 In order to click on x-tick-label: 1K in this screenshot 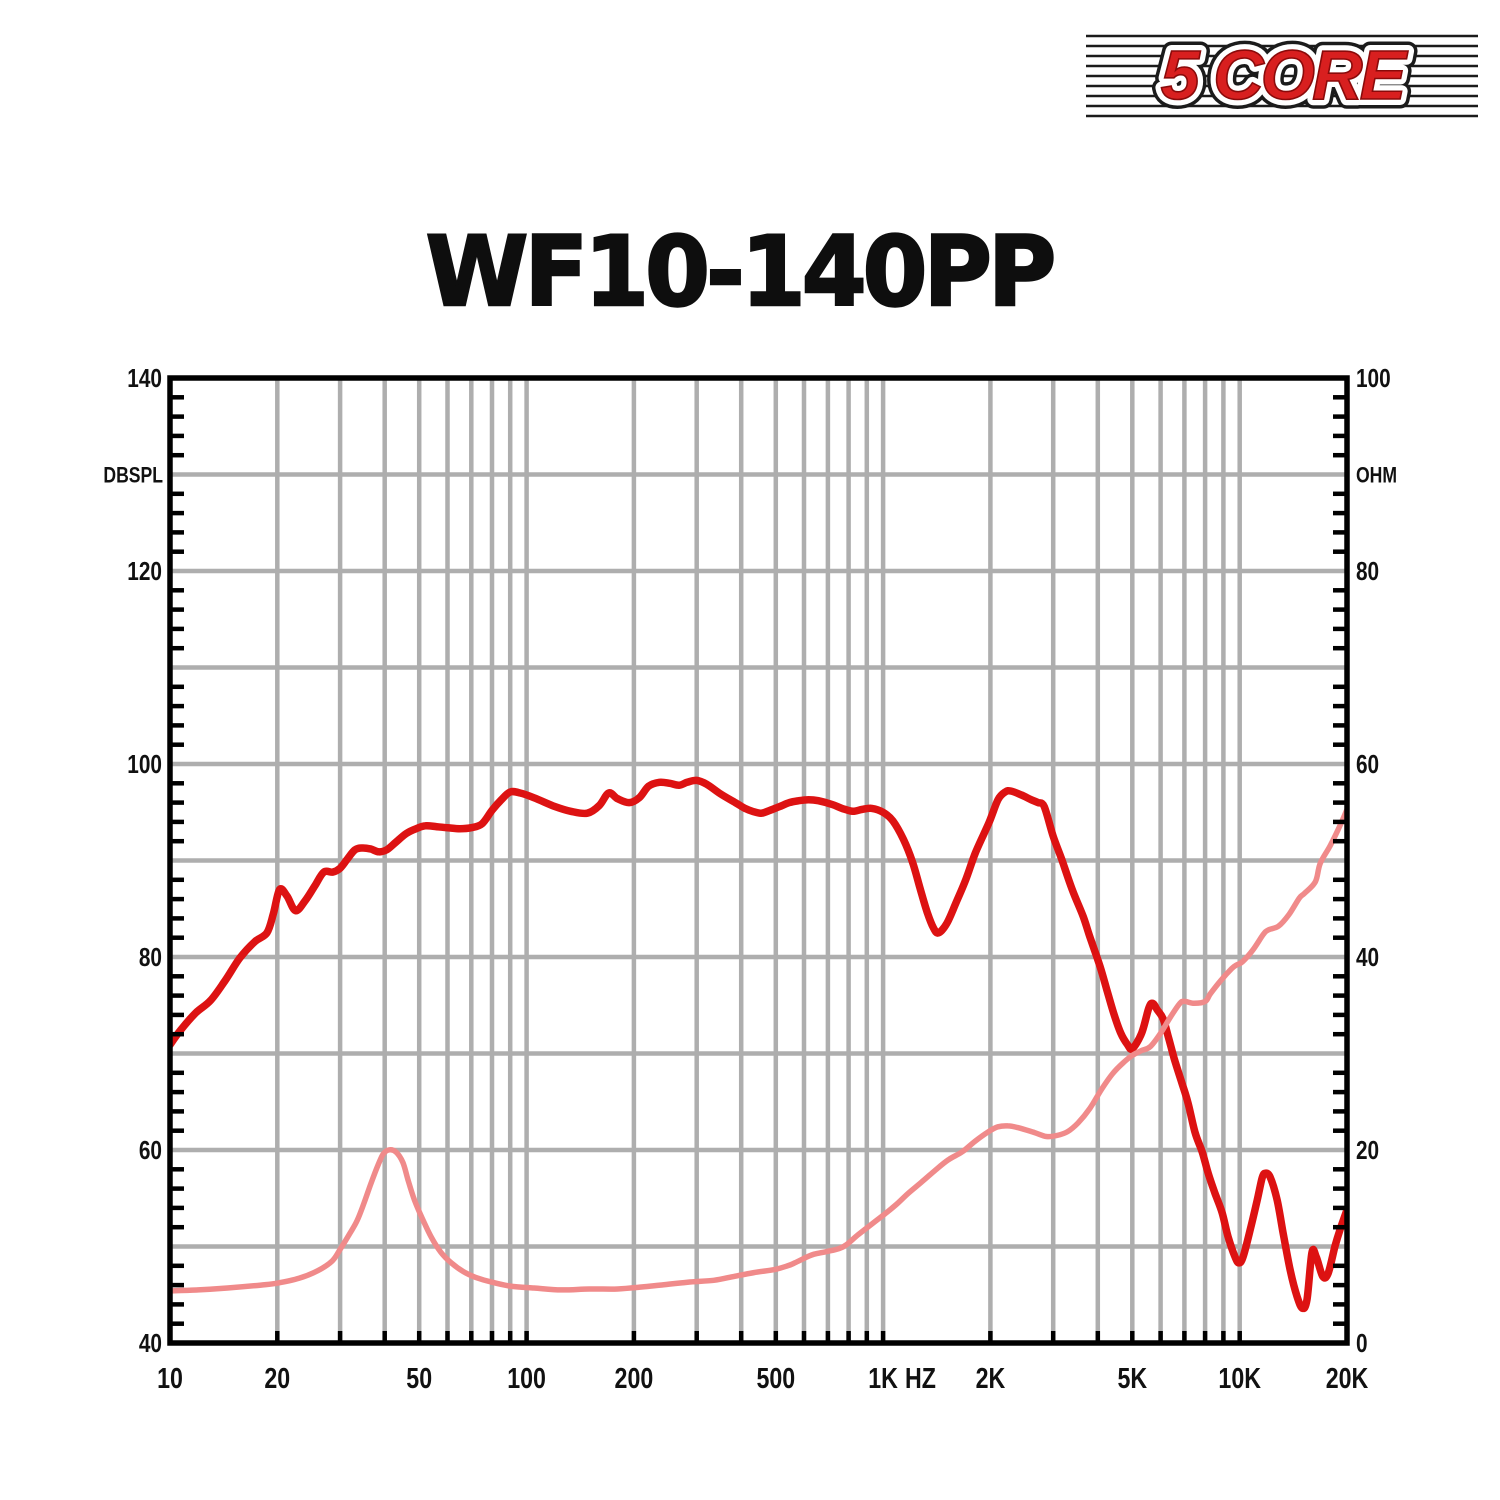, I will do `click(883, 1377)`.